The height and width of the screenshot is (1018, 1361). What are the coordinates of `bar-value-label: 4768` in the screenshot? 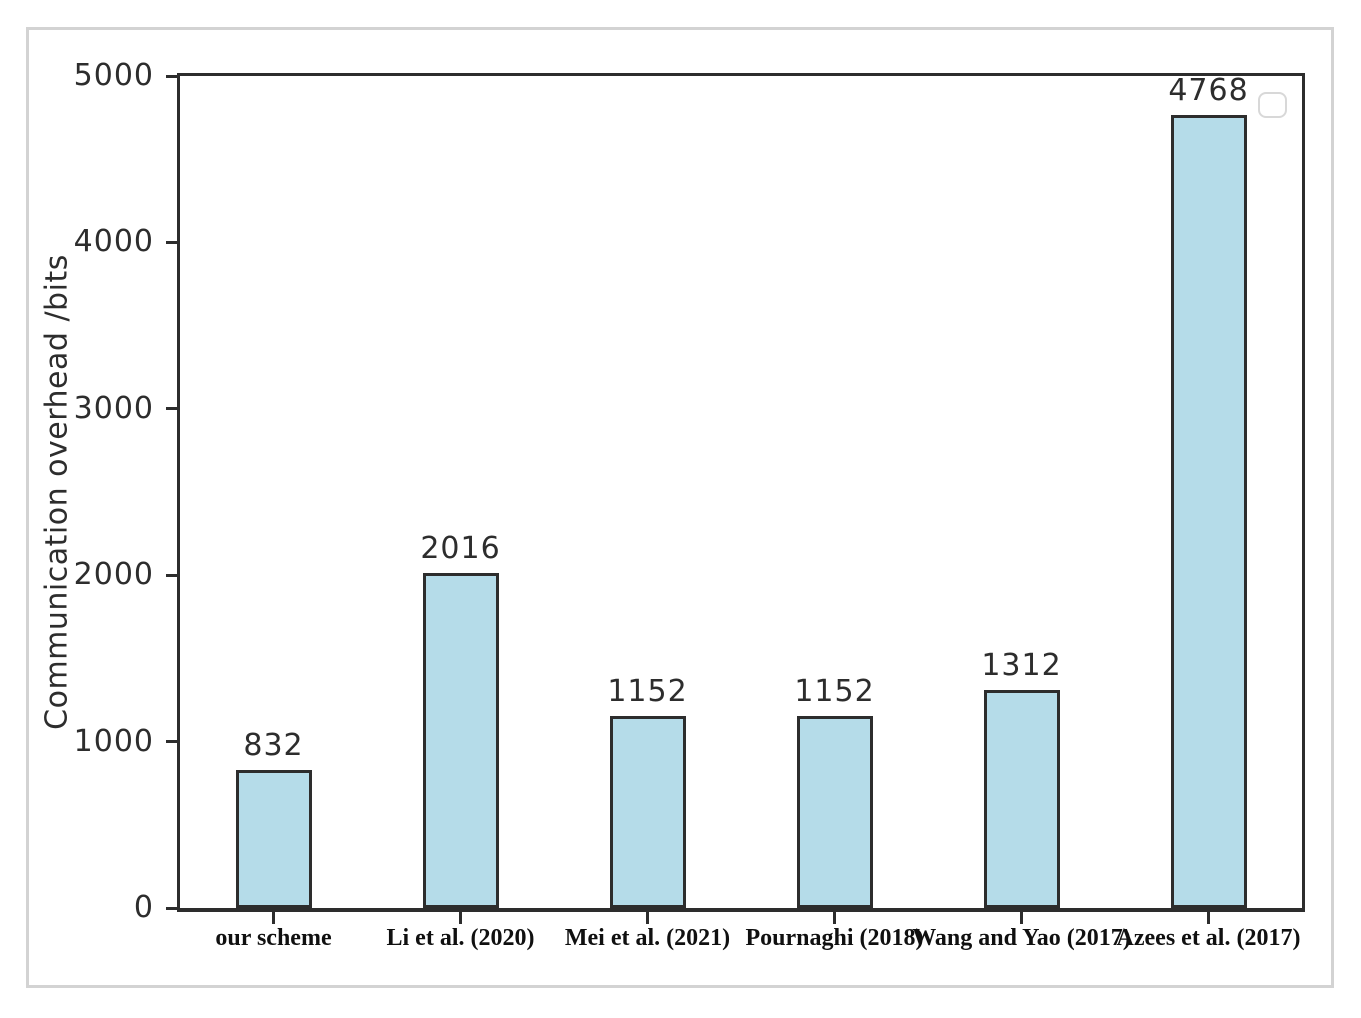 It's located at (1208, 90).